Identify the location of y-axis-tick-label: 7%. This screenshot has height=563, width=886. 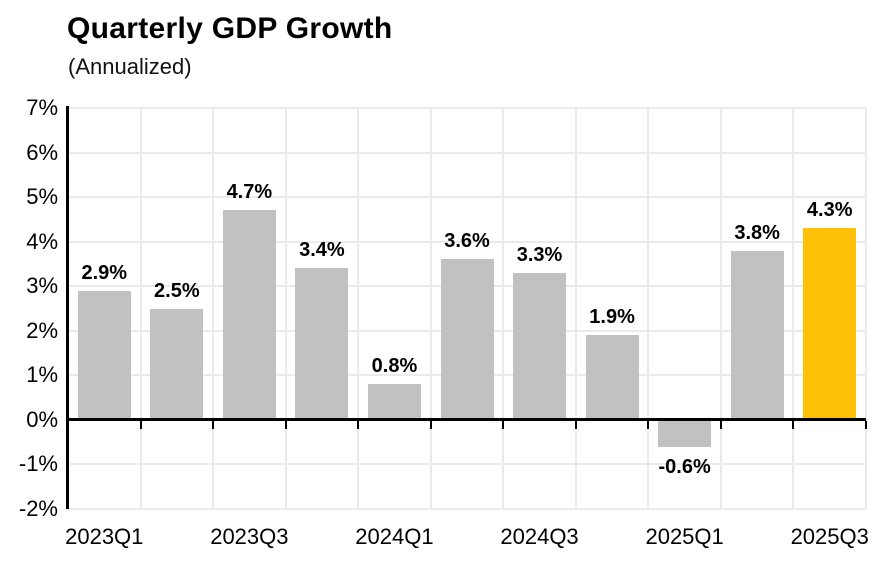
(42, 107).